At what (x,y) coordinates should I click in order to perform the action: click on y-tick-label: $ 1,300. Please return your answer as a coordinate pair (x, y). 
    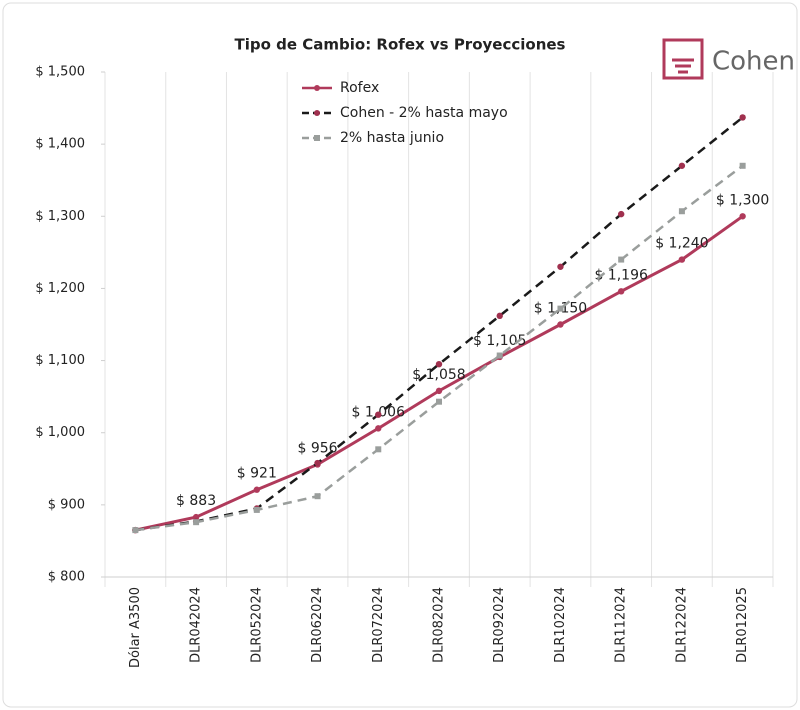
    Looking at the image, I should click on (60, 216).